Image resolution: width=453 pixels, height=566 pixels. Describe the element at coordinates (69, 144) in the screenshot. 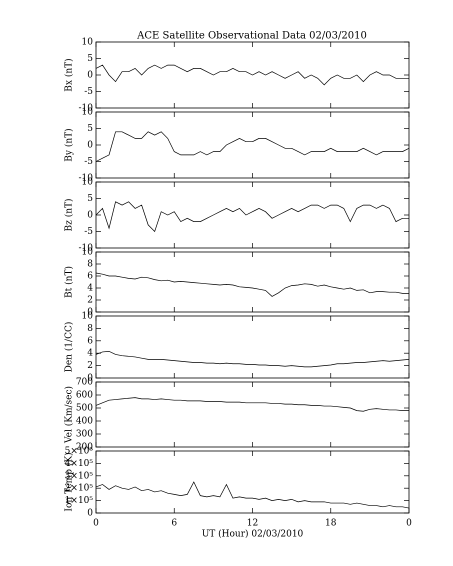

I see `y-axis-label: By (nT)` at that location.